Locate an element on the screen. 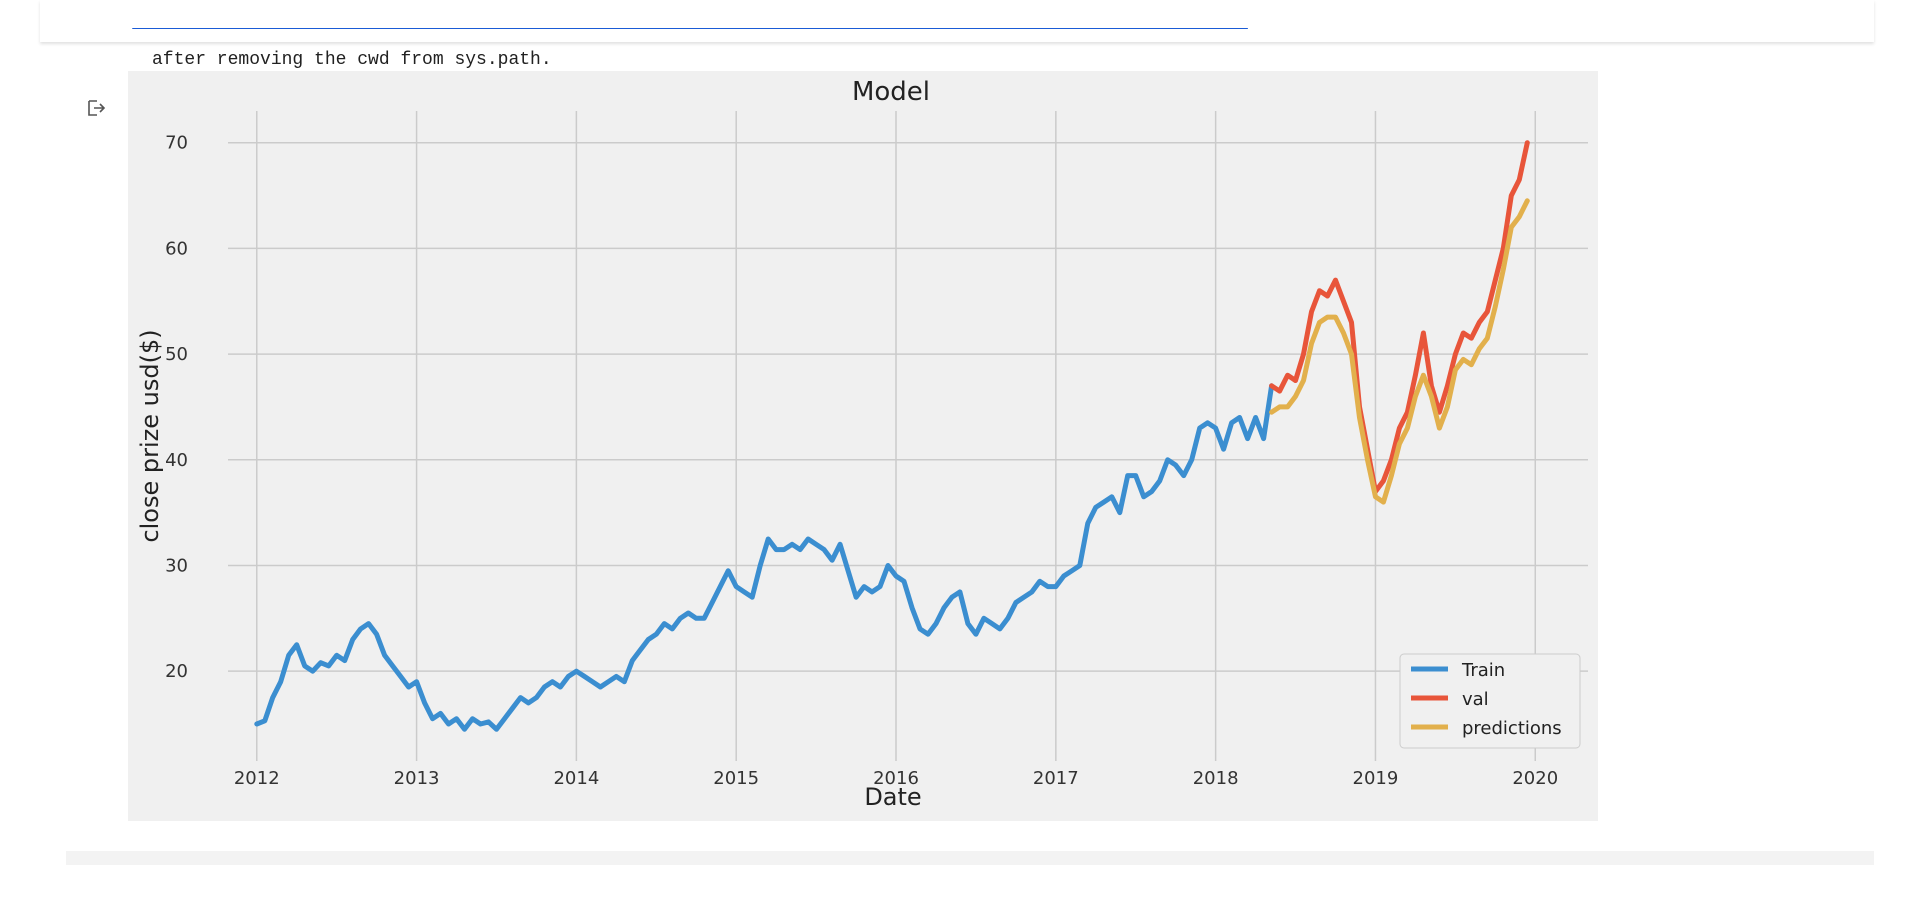 This screenshot has height=898, width=1910. y-tick-label: 50 is located at coordinates (176, 354).